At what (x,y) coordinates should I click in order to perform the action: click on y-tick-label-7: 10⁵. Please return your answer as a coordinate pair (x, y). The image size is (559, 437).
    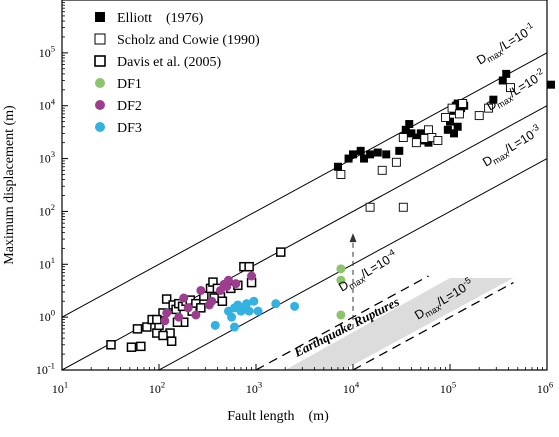
    Looking at the image, I should click on (47, 51).